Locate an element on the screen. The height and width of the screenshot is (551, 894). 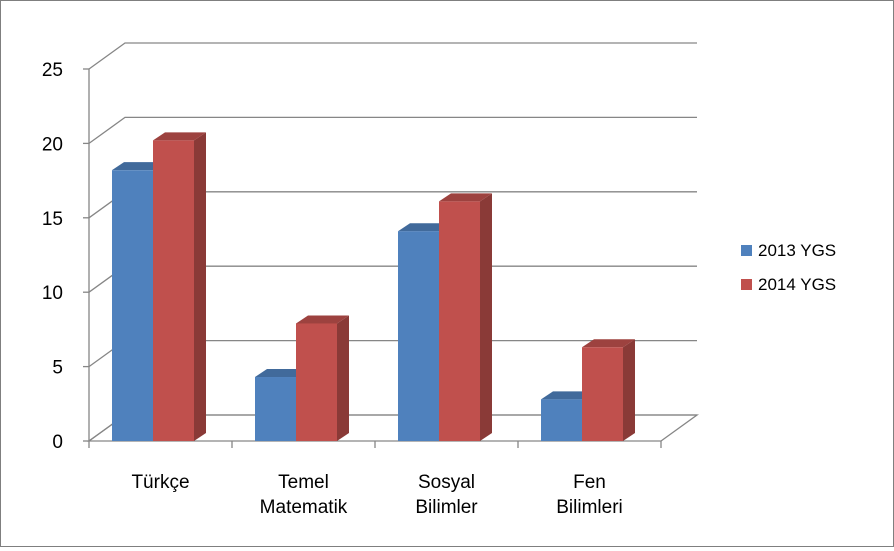
y-axis-tick-label: 5 is located at coordinates (57, 368).